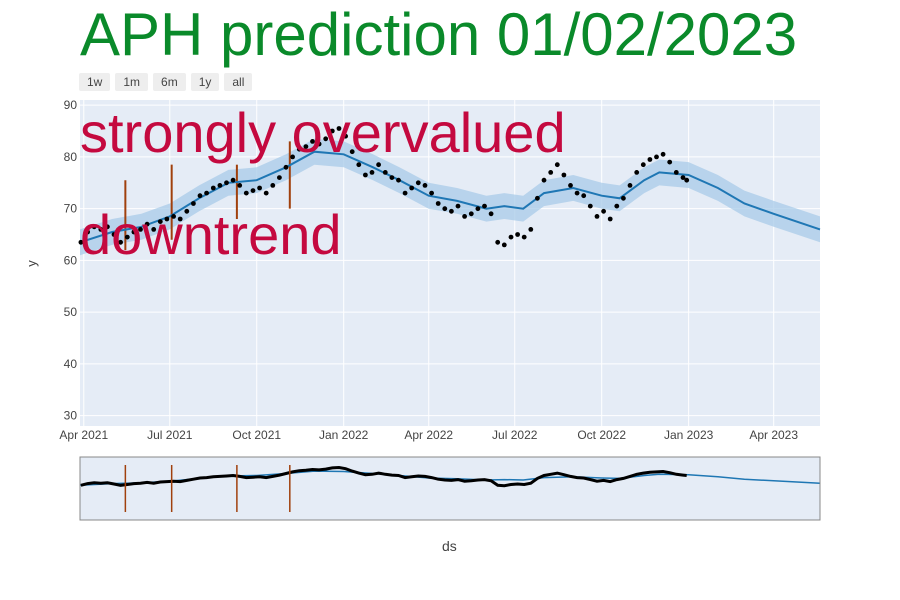  Describe the element at coordinates (383, 476) in the screenshot. I see `slider-actual-line` at that location.